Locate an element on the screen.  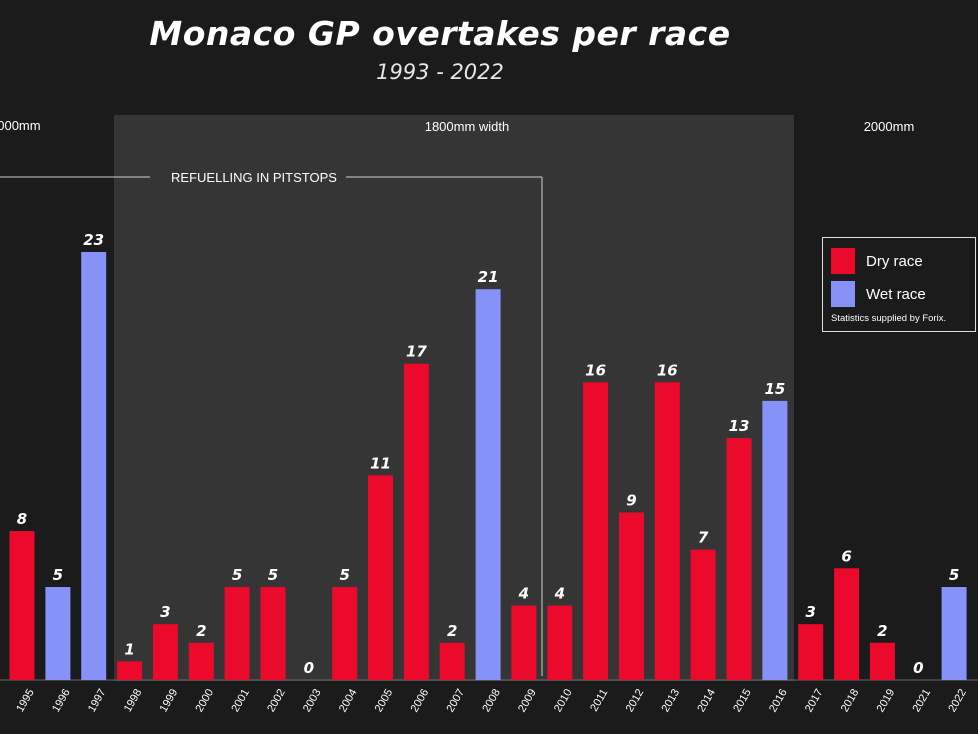
legend-item-dry: Dry race is located at coordinates (877, 261).